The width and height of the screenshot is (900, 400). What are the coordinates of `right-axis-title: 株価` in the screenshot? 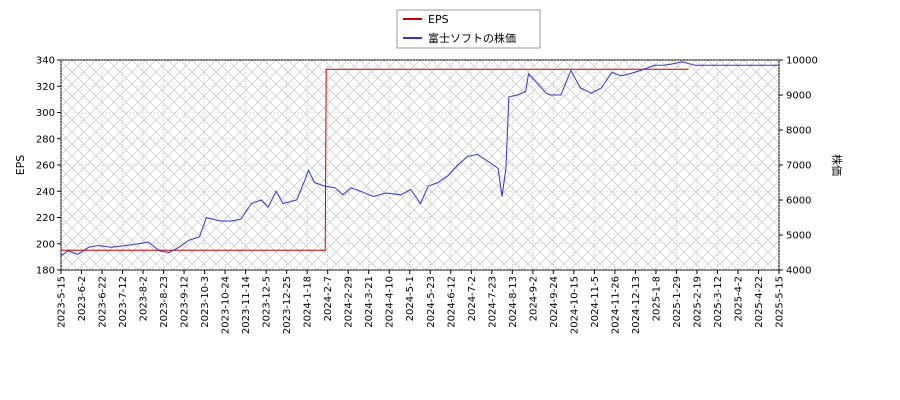 It's located at (837, 165).